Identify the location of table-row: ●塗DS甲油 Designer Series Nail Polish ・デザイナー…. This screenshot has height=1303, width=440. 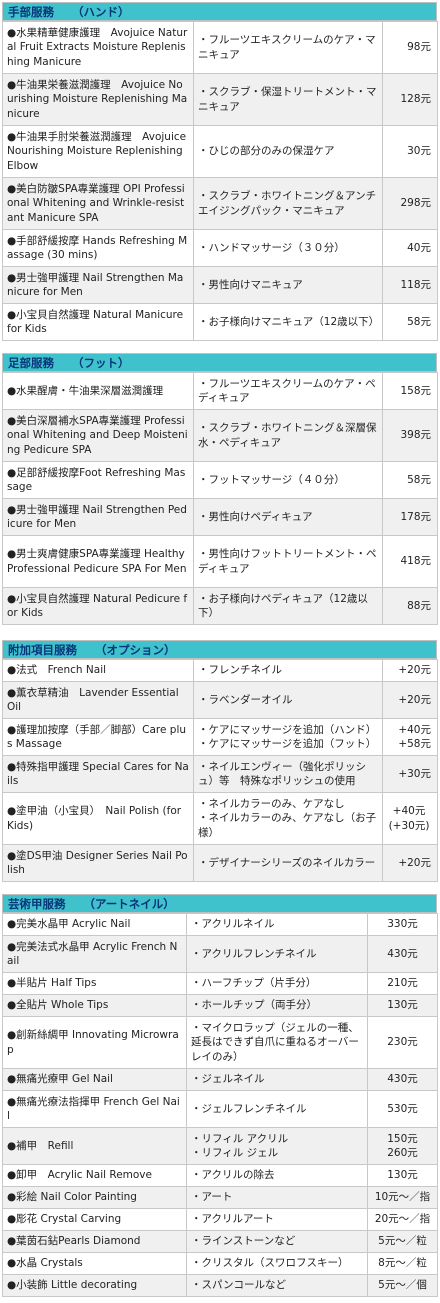
(220, 863).